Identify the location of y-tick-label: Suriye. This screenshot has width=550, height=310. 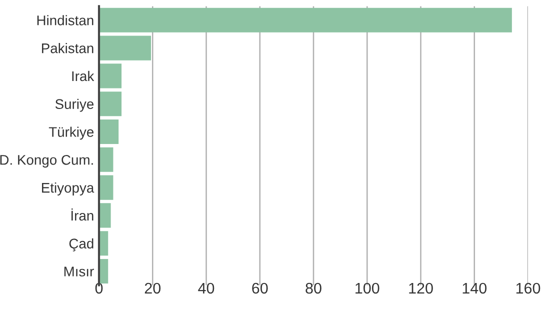
(74, 105).